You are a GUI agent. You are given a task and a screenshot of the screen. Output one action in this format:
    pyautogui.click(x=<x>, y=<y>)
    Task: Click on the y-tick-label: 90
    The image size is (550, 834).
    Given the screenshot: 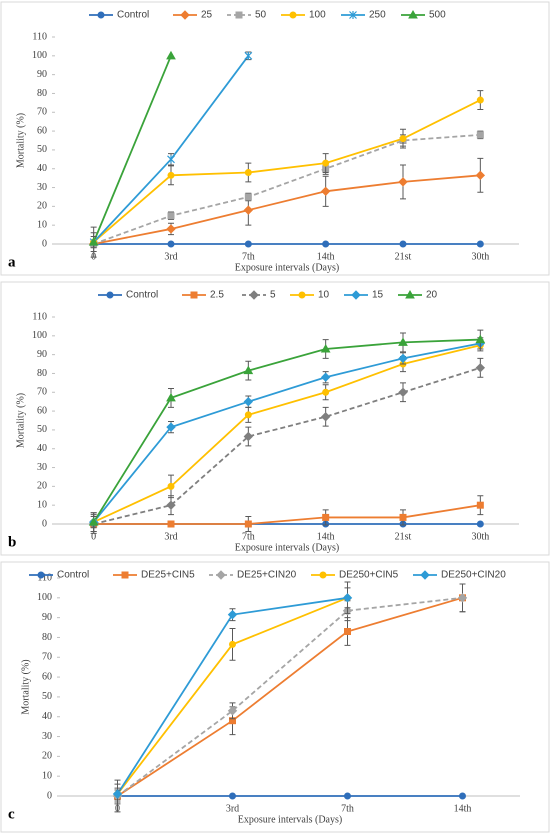 What is the action you would take?
    pyautogui.click(x=42, y=74)
    